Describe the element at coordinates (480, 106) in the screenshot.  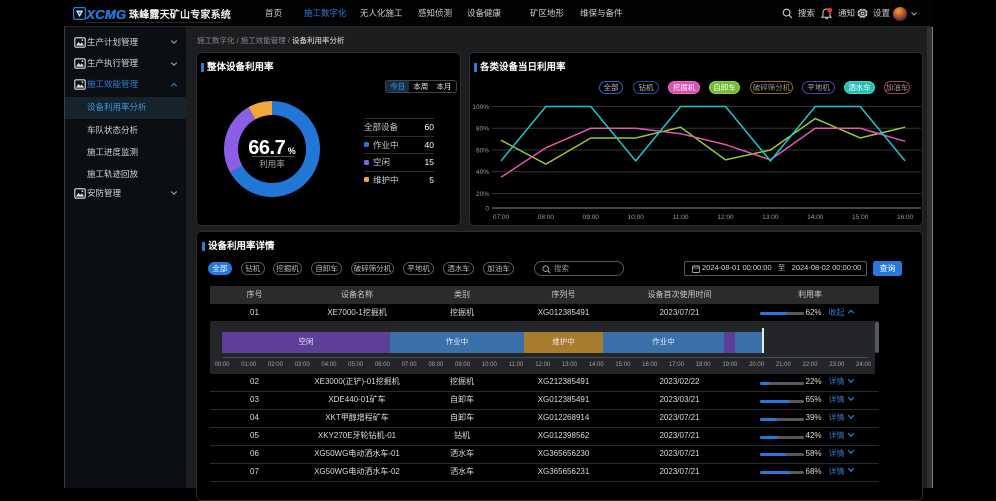
I see `svg-text: 100%` at that location.